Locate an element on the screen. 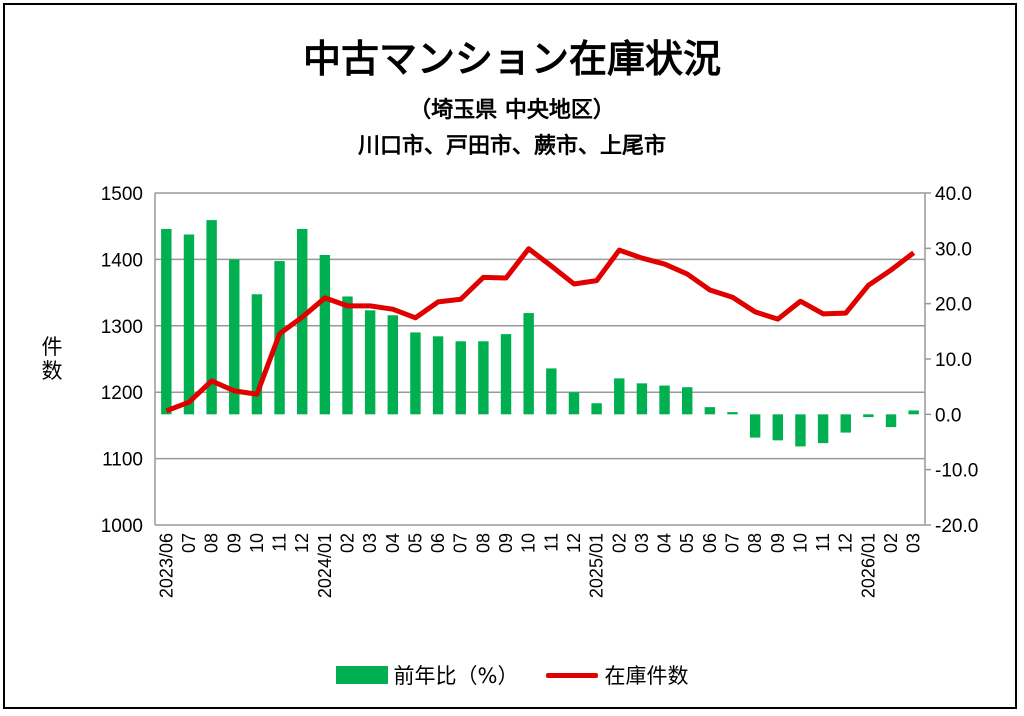 This screenshot has width=1024, height=716. right-tick-label: 30.0 is located at coordinates (953, 249).